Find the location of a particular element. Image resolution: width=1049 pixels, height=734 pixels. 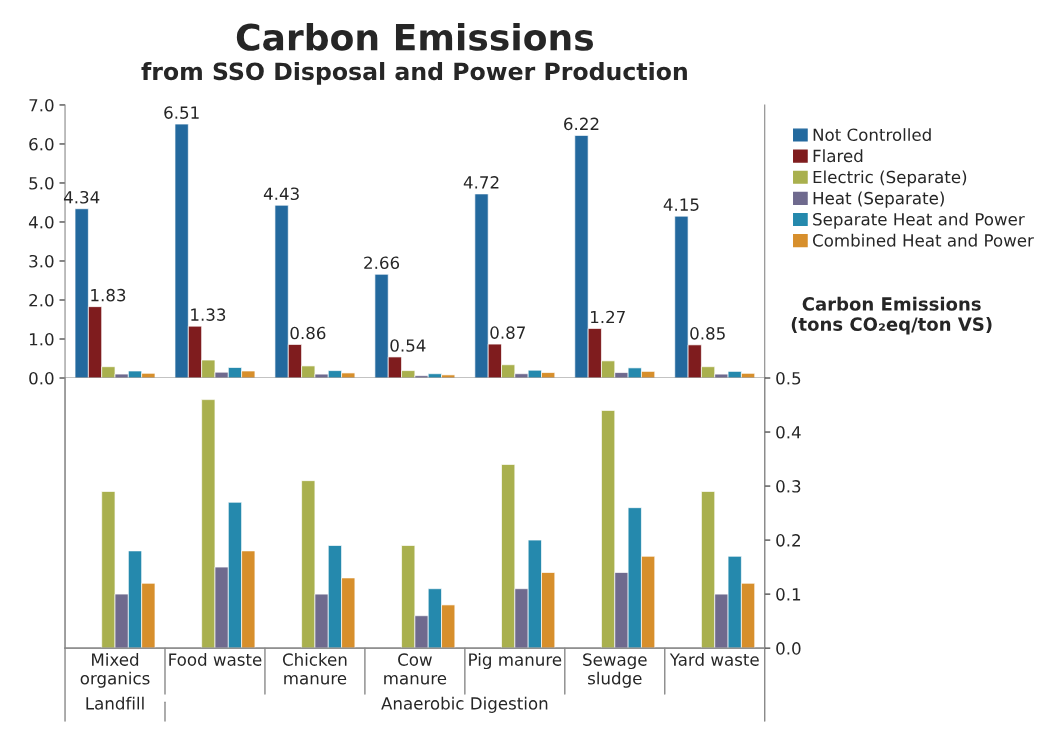

y2-tick-label: 0.0 is located at coordinates (788, 648).